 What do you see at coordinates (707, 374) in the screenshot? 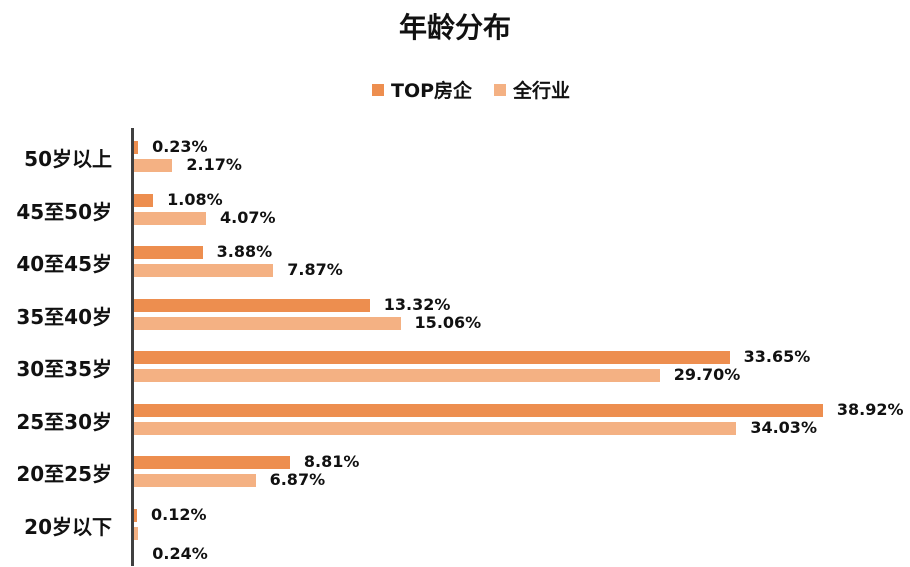
I see `data-label: 29.70%` at bounding box center [707, 374].